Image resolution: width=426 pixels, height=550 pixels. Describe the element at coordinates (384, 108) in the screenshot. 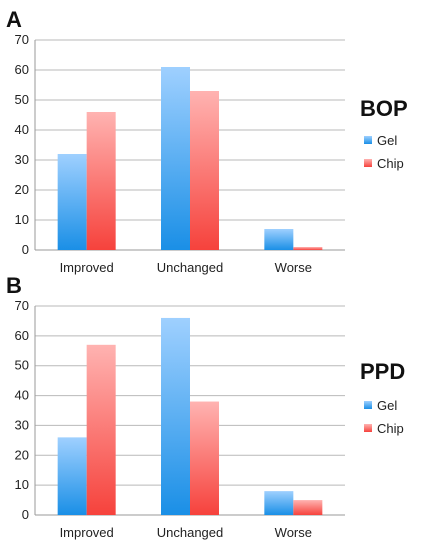

I see `chart-title-bop: BOP` at that location.